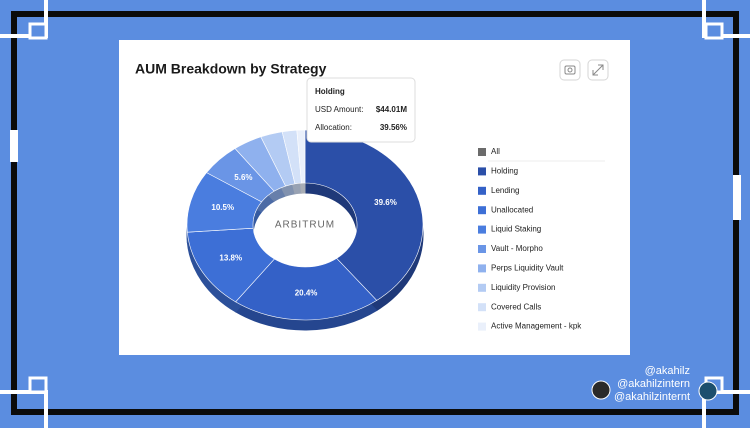 Image resolution: width=750 pixels, height=428 pixels. Describe the element at coordinates (230, 257) in the screenshot. I see `slice-label: 13.8%` at that location.